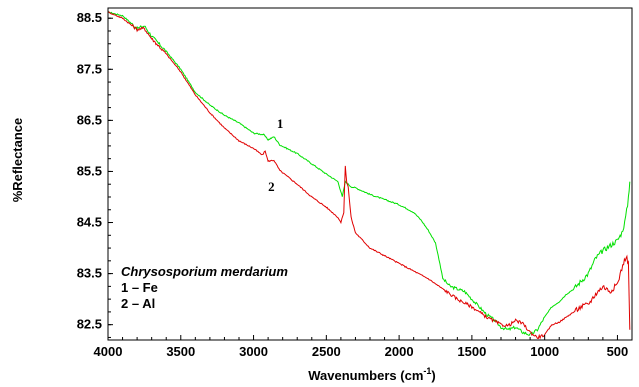  I want to click on x-tick-label: 3500, so click(180, 351).